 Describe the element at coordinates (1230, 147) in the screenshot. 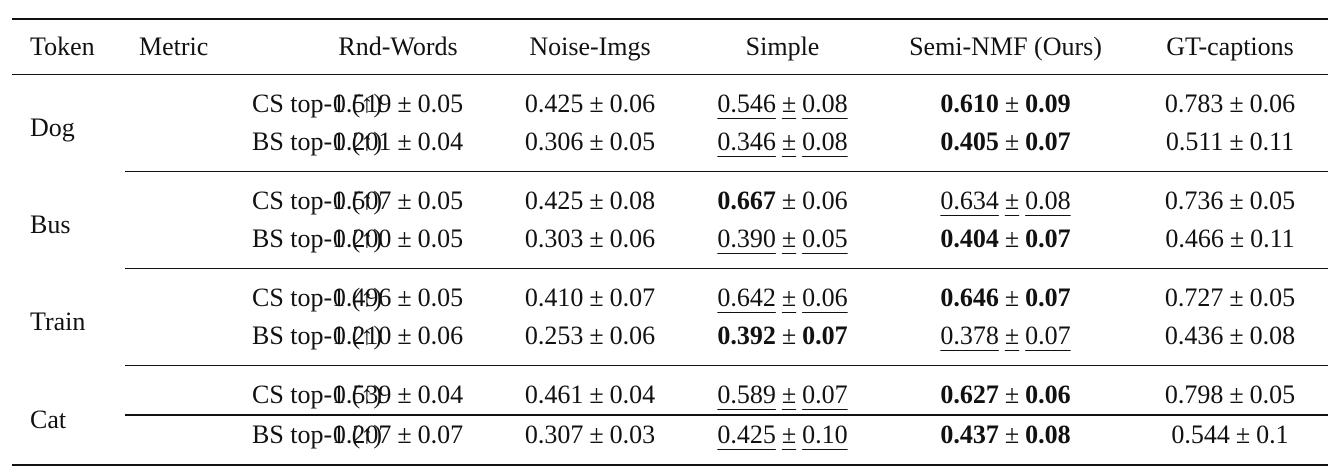

I see `value-cell: 0.511 ±0.11` at that location.